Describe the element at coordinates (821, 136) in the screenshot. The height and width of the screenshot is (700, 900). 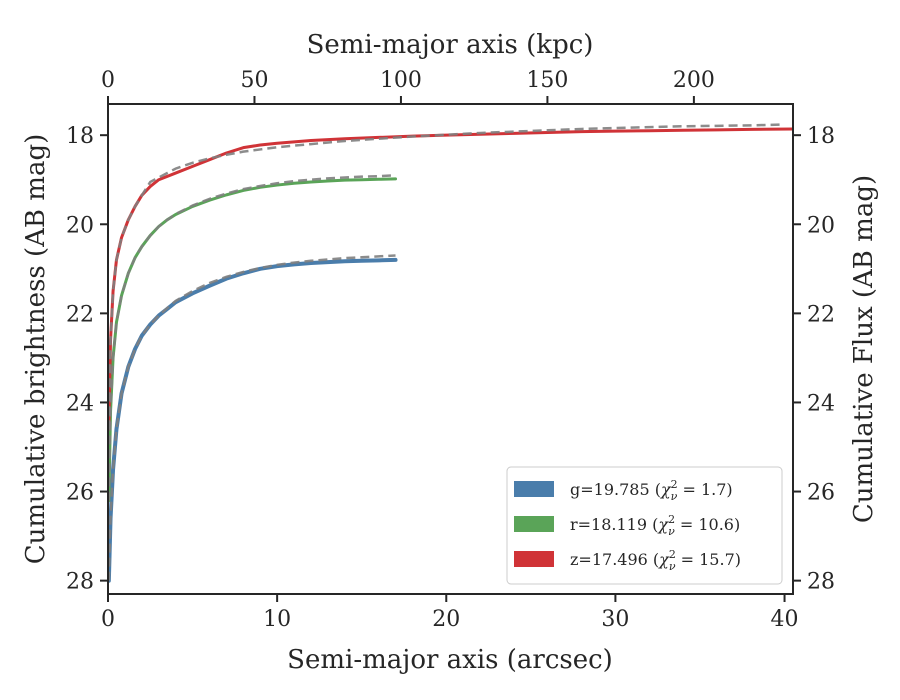
I see `right-y-tick-label: 18` at that location.